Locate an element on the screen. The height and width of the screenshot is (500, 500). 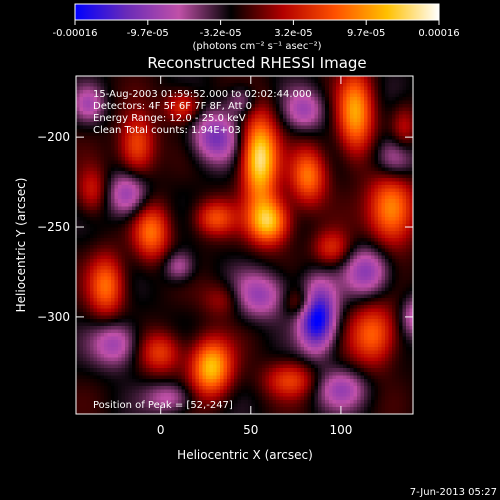
colorbar-tick-label: 3.2e-05 is located at coordinates (293, 33).